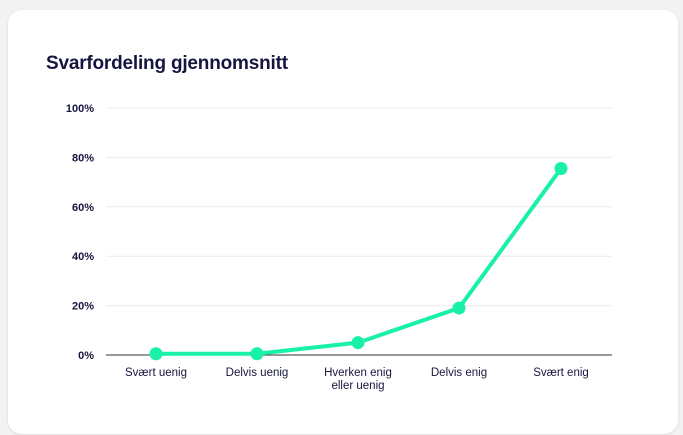  What do you see at coordinates (83, 158) in the screenshot?
I see `y-tick-label: 80%` at bounding box center [83, 158].